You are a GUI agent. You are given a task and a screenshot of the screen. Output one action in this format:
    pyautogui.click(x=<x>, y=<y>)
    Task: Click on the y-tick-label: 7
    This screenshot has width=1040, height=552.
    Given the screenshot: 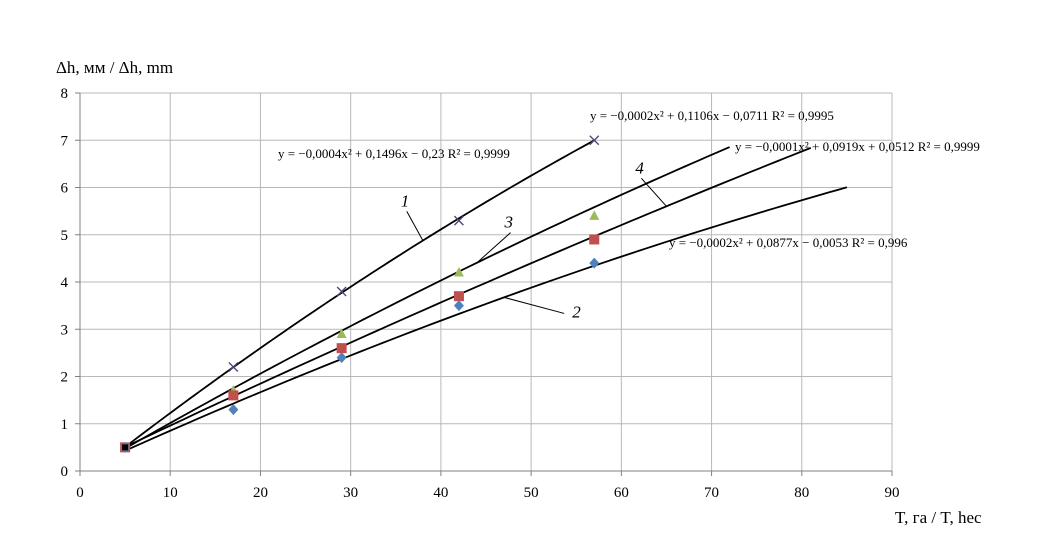 What is the action you would take?
    pyautogui.click(x=65, y=141)
    